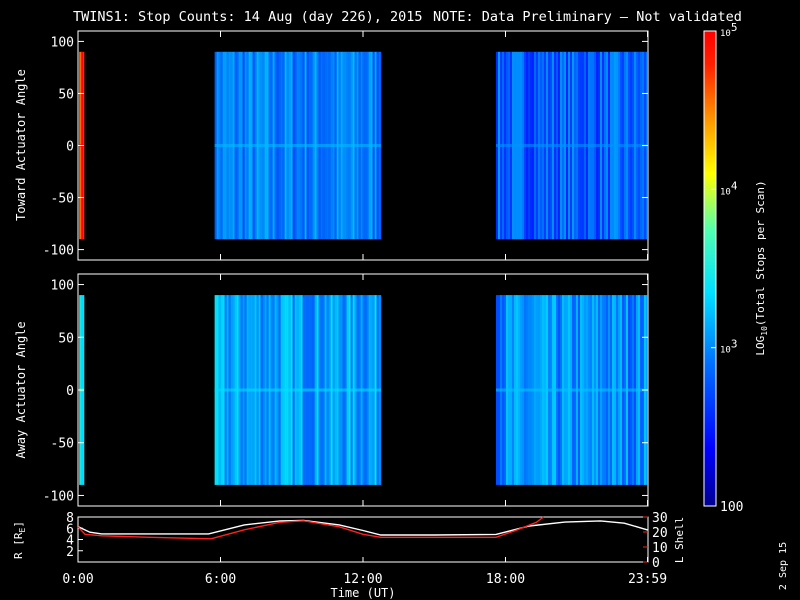 The height and width of the screenshot is (600, 800). I want to click on orbit-series-r, so click(362, 527).